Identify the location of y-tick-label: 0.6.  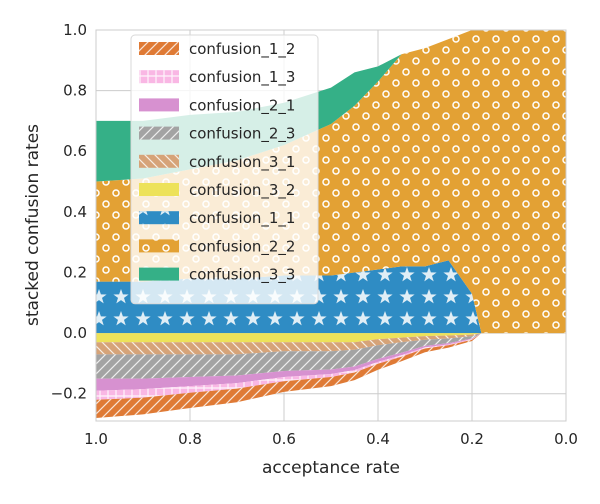
(75, 151).